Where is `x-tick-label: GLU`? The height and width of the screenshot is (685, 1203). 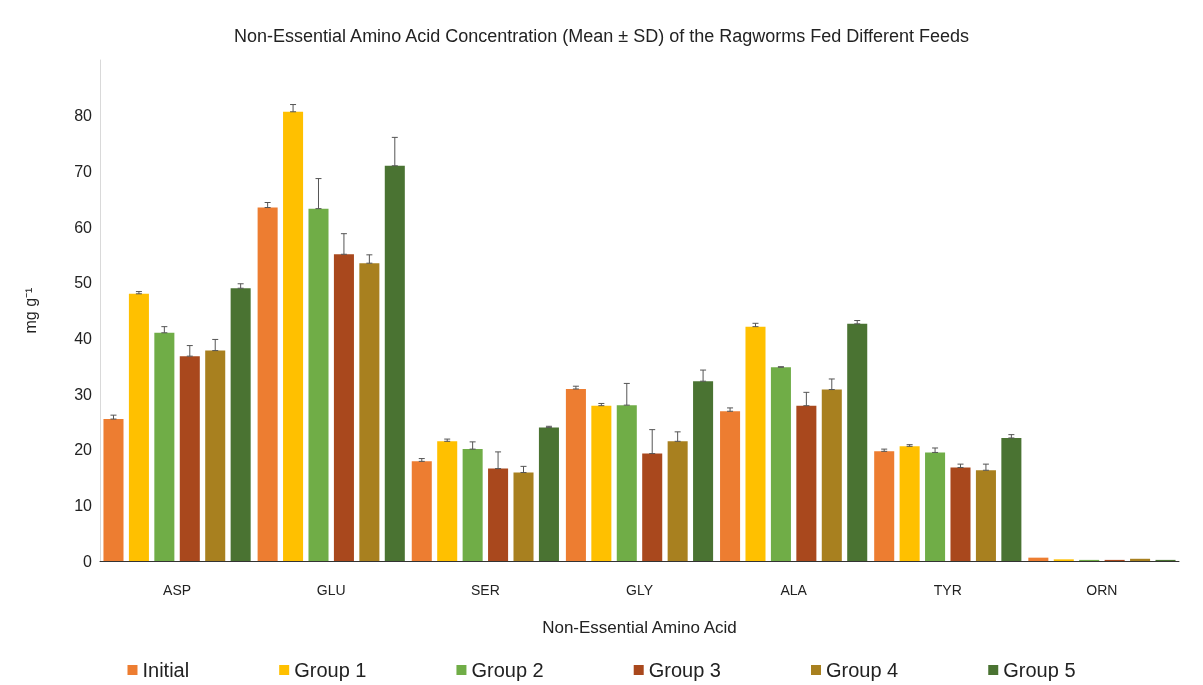
x-tick-label: GLU is located at coordinates (331, 590).